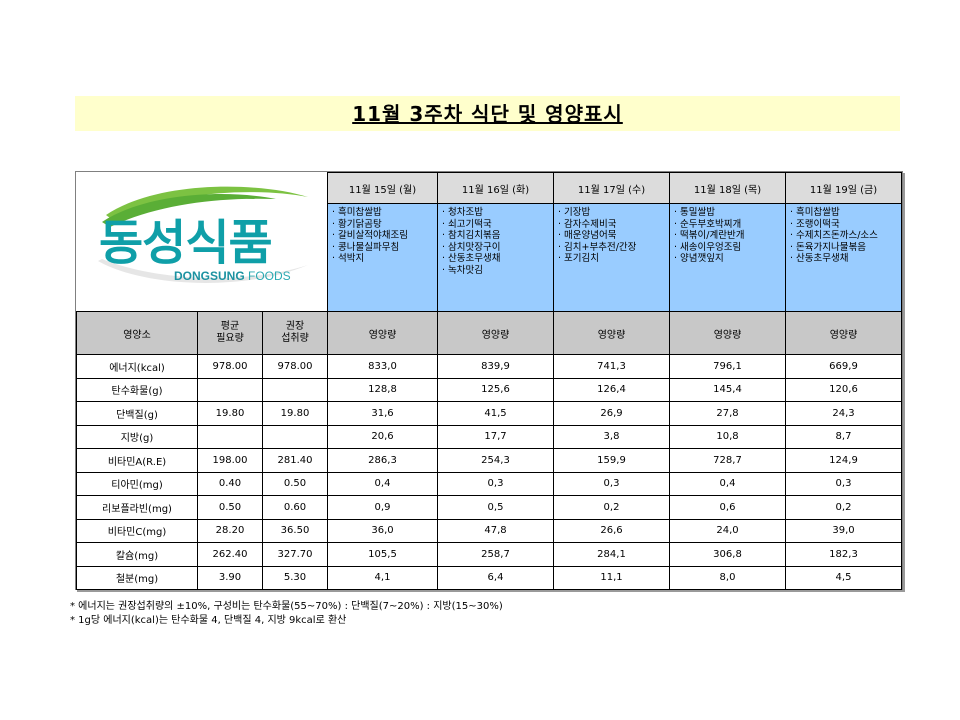 This screenshot has height=720, width=960. Describe the element at coordinates (295, 483) in the screenshot. I see `recommended-intake: 0.50` at that location.